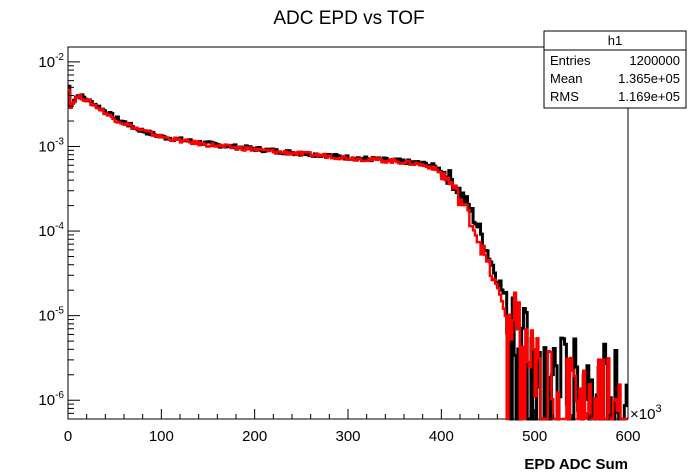  What do you see at coordinates (654, 60) in the screenshot?
I see `stats-entries-value: 1200000` at bounding box center [654, 60].